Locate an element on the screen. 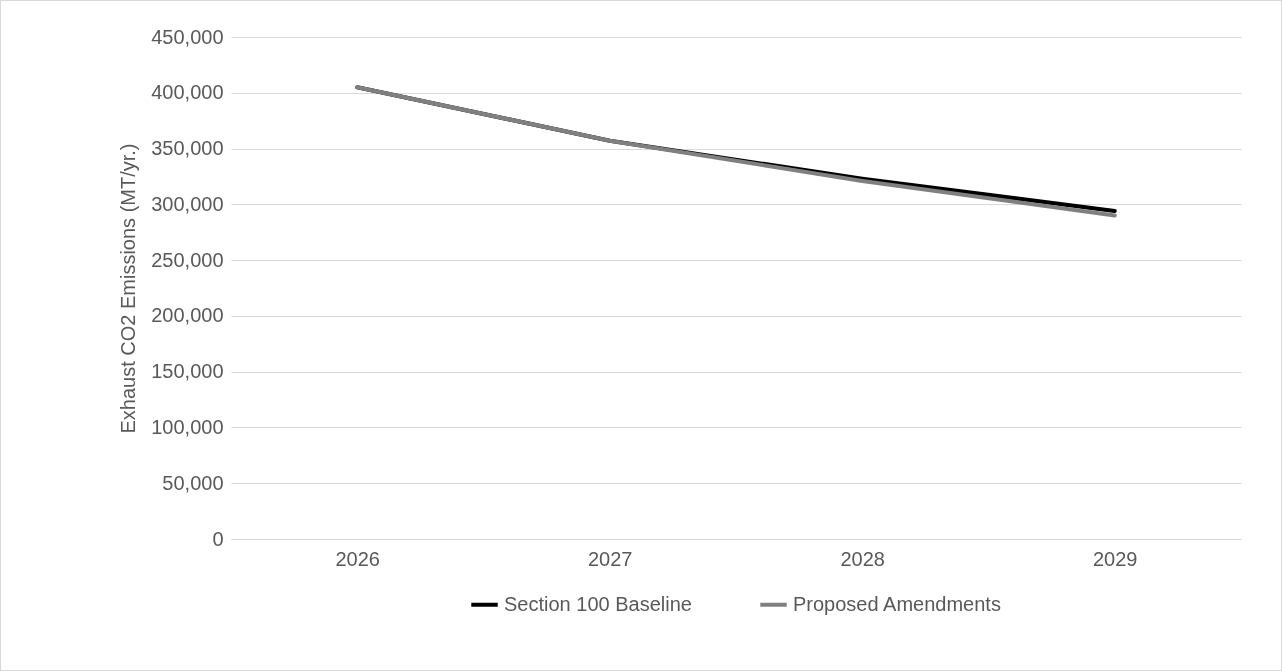 This screenshot has height=671, width=1282. x-tick-label: 2026 is located at coordinates (357, 558).